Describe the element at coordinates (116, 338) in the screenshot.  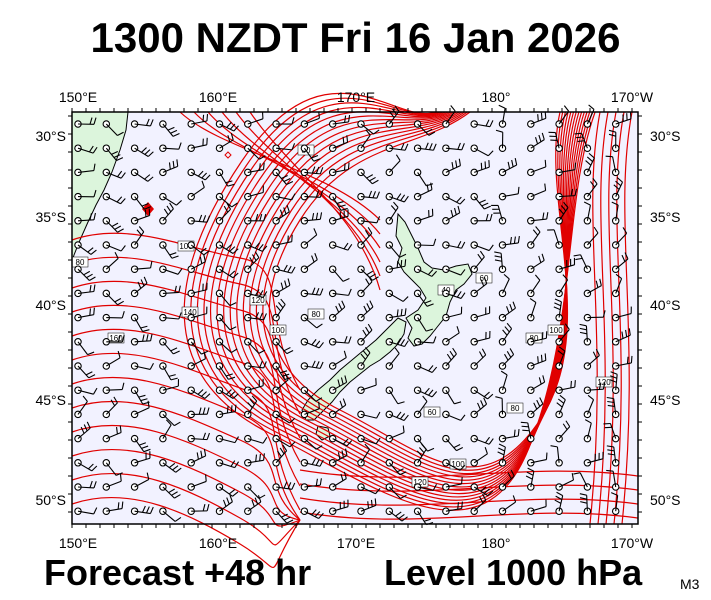
I see `contour-label: 160` at that location.